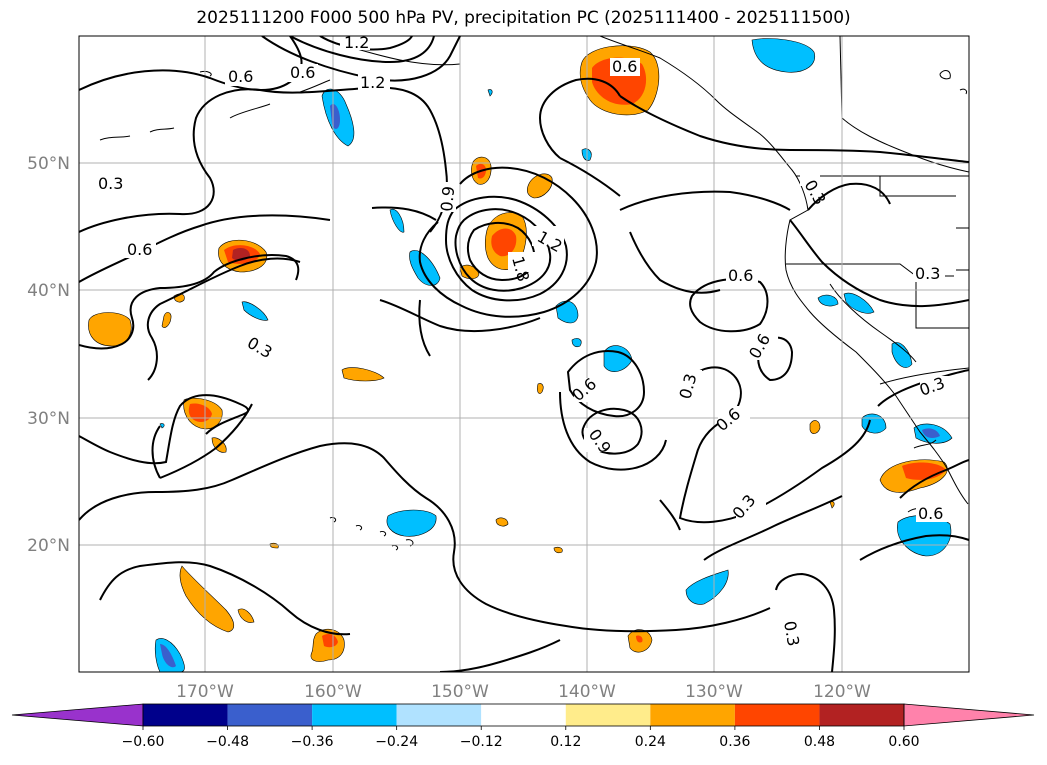 Image resolution: width=1047 pixels, height=765 pixels. What do you see at coordinates (842, 692) in the screenshot?
I see `lon-label: 120°W` at bounding box center [842, 692].